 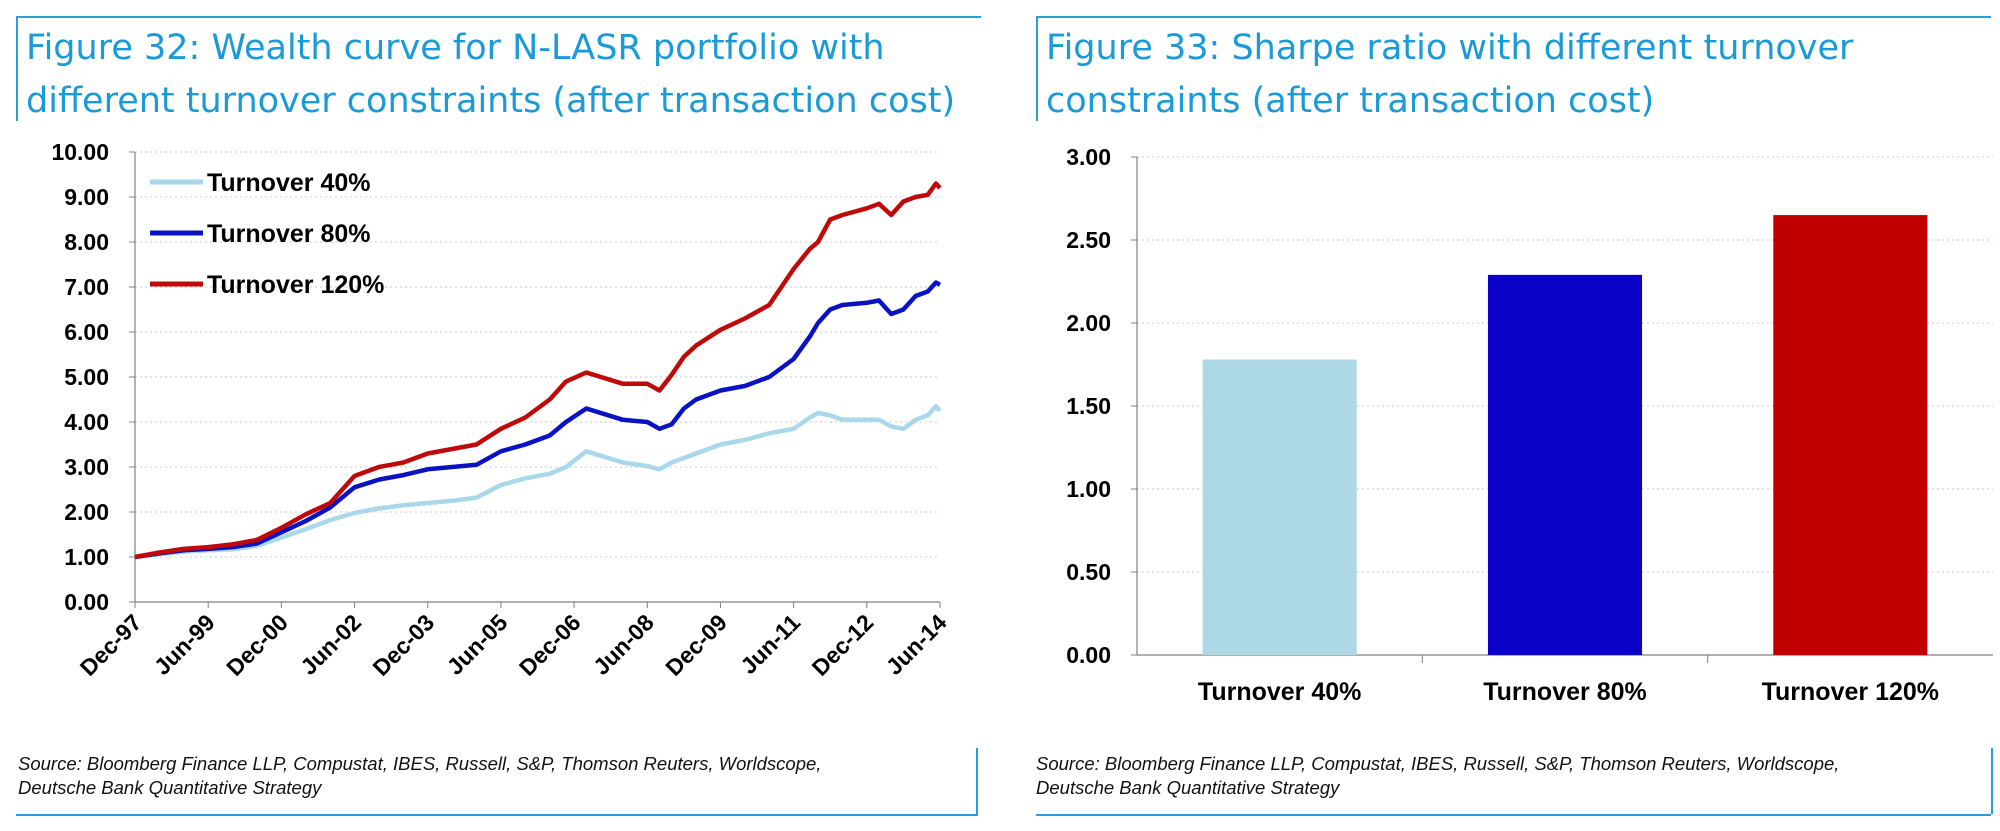 I want to click on x-tick-label: Dec-12, so click(x=843, y=645).